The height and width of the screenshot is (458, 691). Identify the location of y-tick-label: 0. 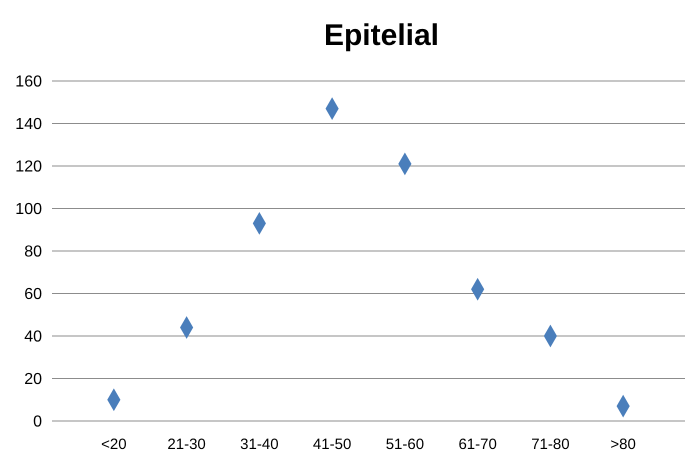
(37, 422).